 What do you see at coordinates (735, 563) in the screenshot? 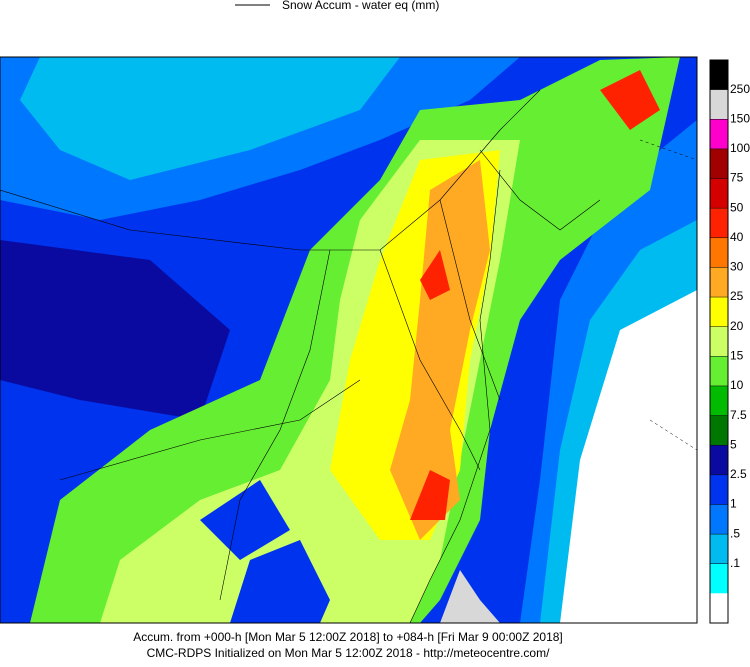
I see `colorbar-label: .1` at bounding box center [735, 563].